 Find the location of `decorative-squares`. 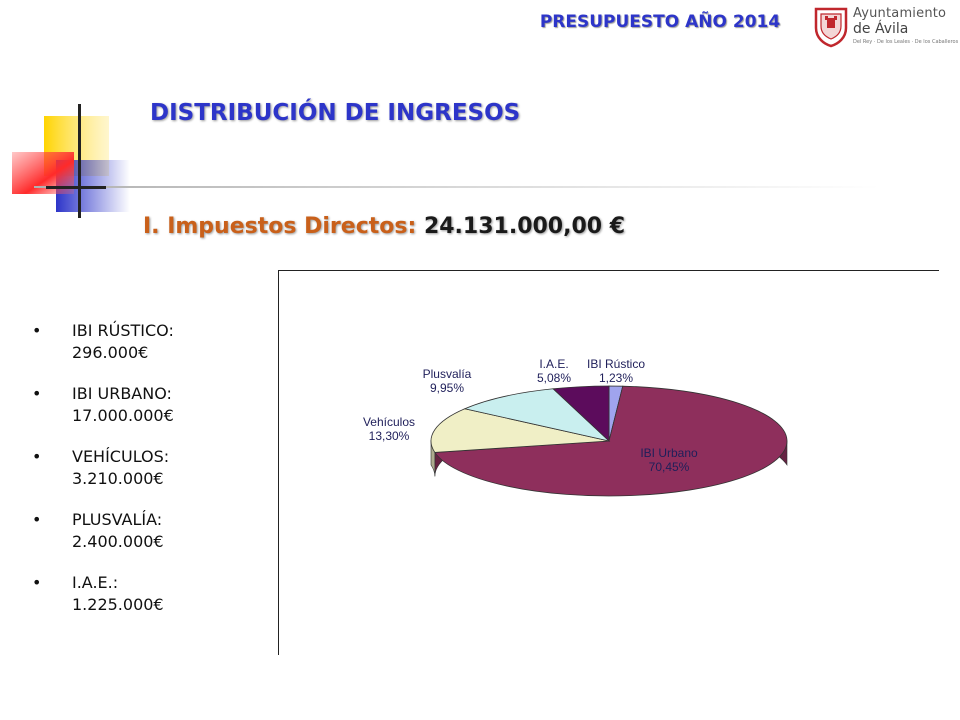

decorative-squares is located at coordinates (446, 161).